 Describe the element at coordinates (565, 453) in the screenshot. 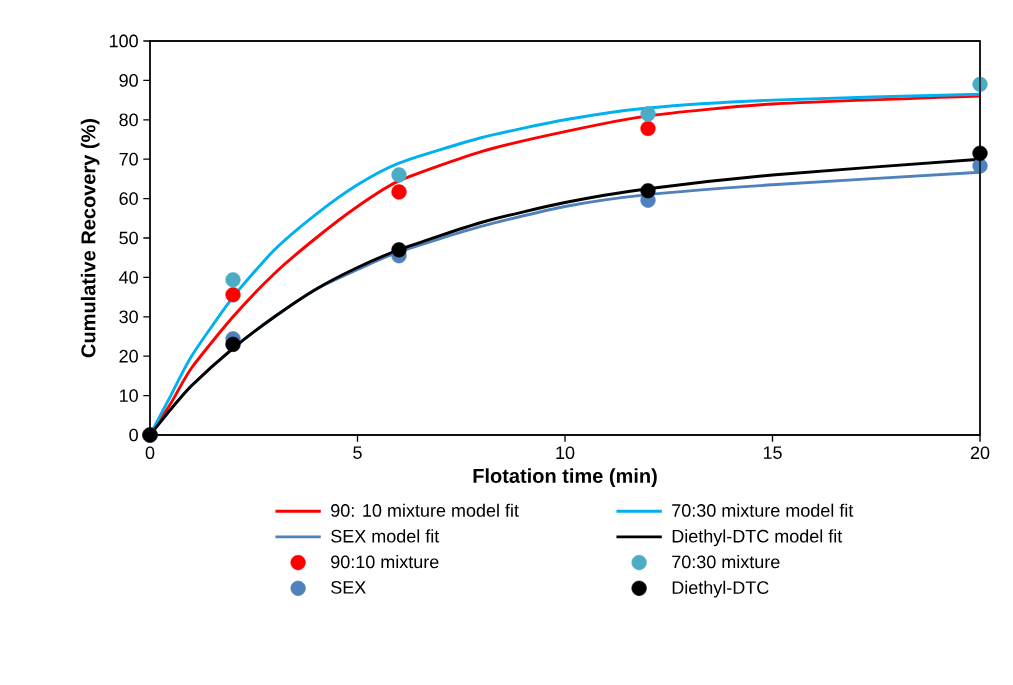

I see `x-tick-label: 10` at that location.